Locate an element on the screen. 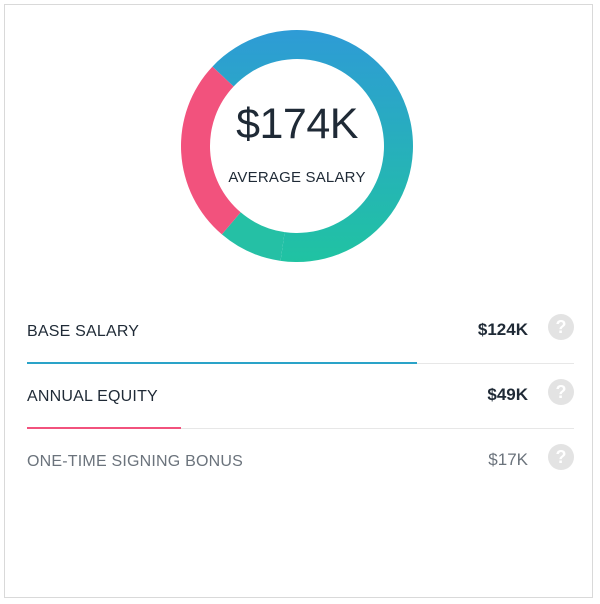 The image size is (600, 604). row-signing-bonus: ONE-TIME SIGNING BONUS $17K ? is located at coordinates (300, 461).